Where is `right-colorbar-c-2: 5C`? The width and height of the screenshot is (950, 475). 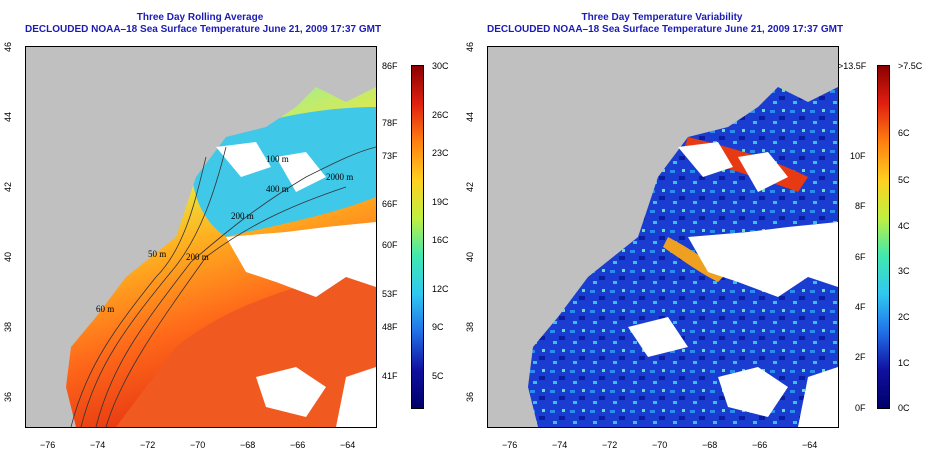
right-colorbar-c-2: 5C is located at coordinates (904, 180).